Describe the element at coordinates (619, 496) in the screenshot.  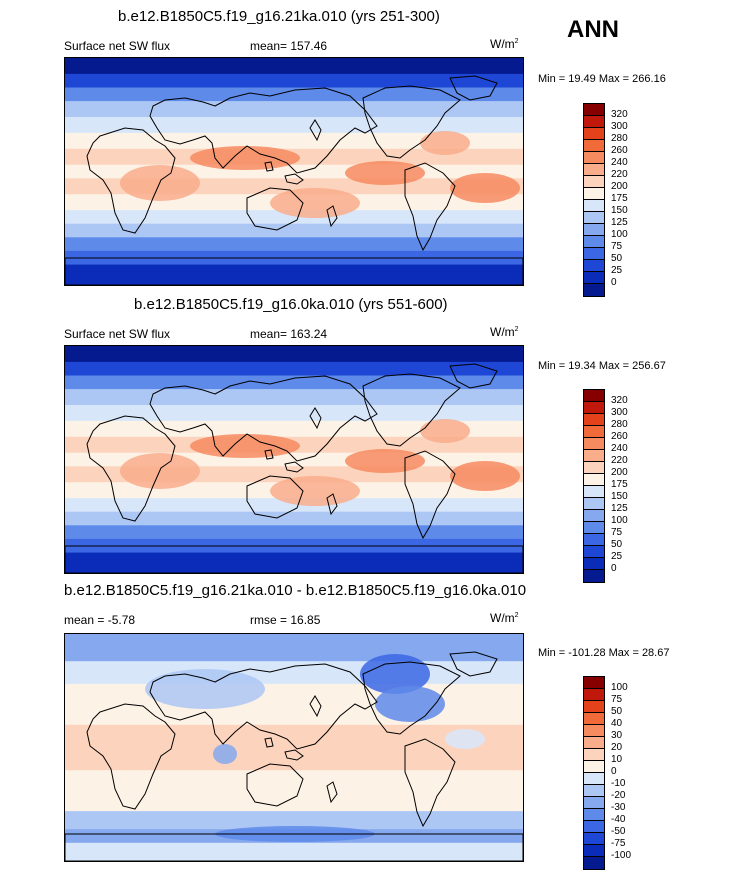
I see `legend-tick-label: 150` at that location.